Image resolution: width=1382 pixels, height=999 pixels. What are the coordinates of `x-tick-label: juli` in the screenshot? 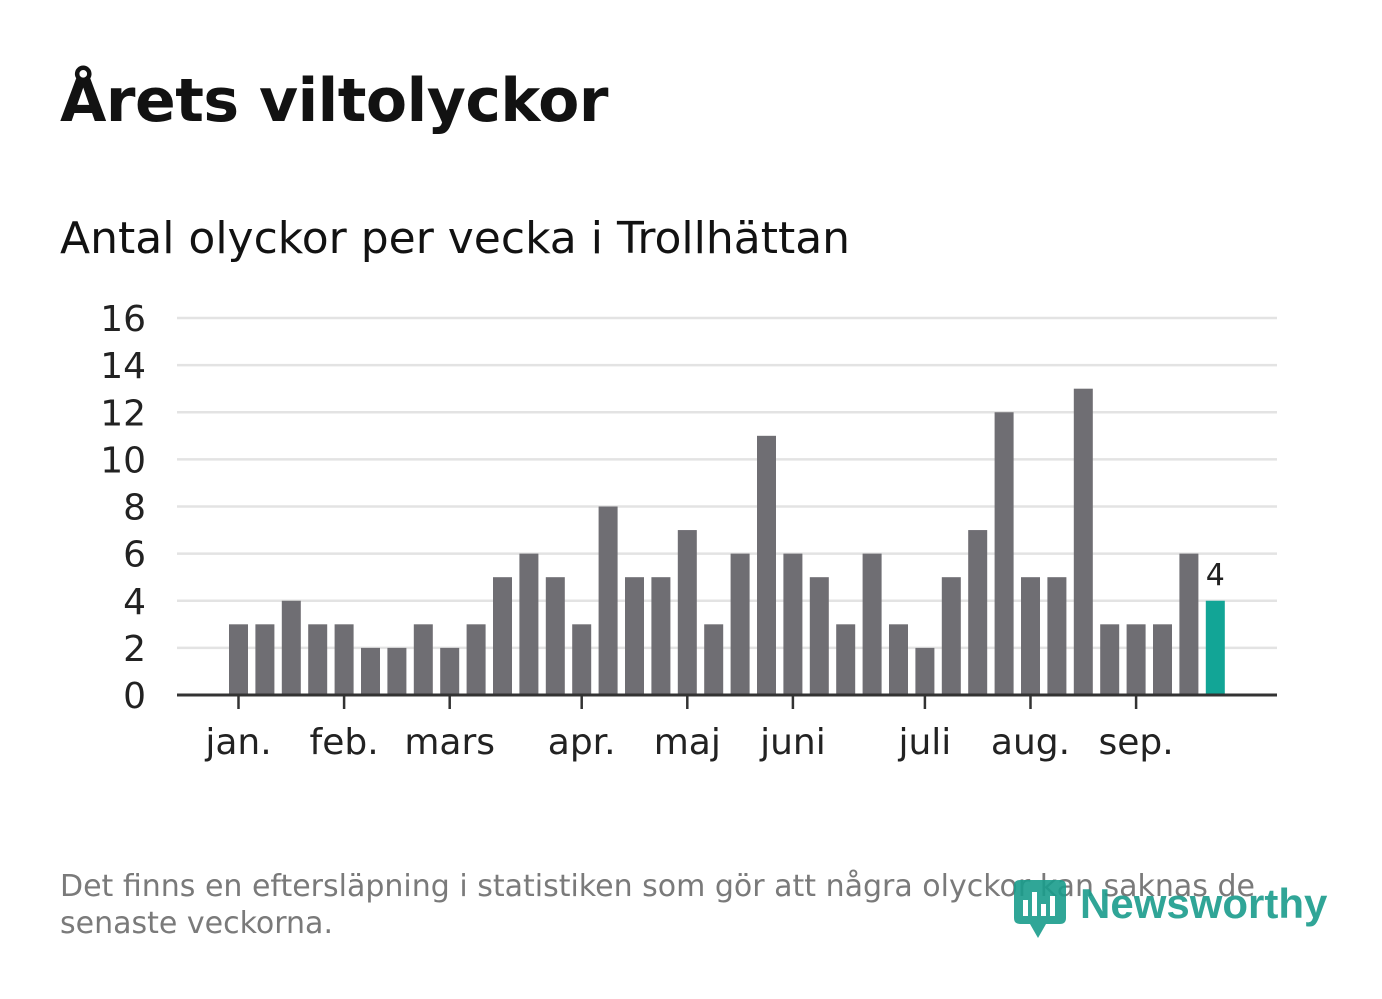 It's located at (924, 742).